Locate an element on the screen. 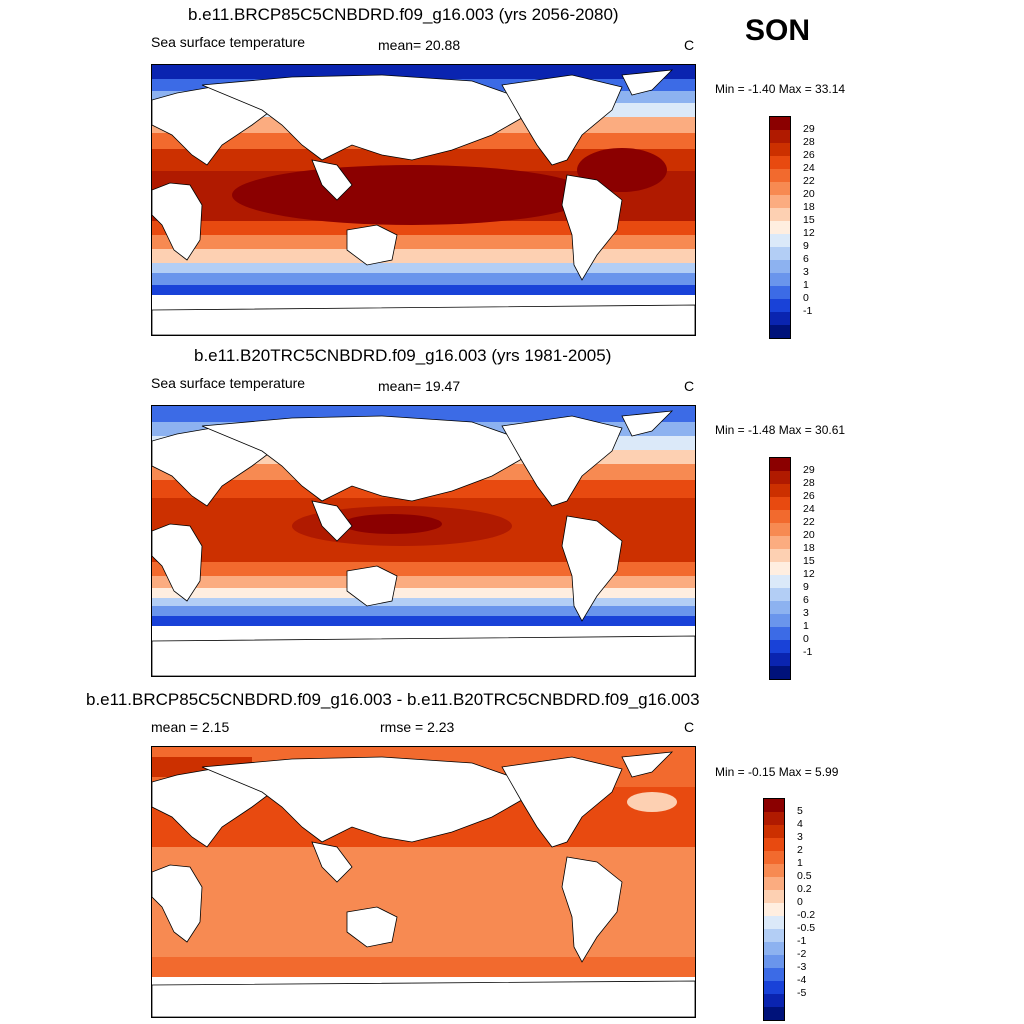  panel-1-map is located at coordinates (423, 200).